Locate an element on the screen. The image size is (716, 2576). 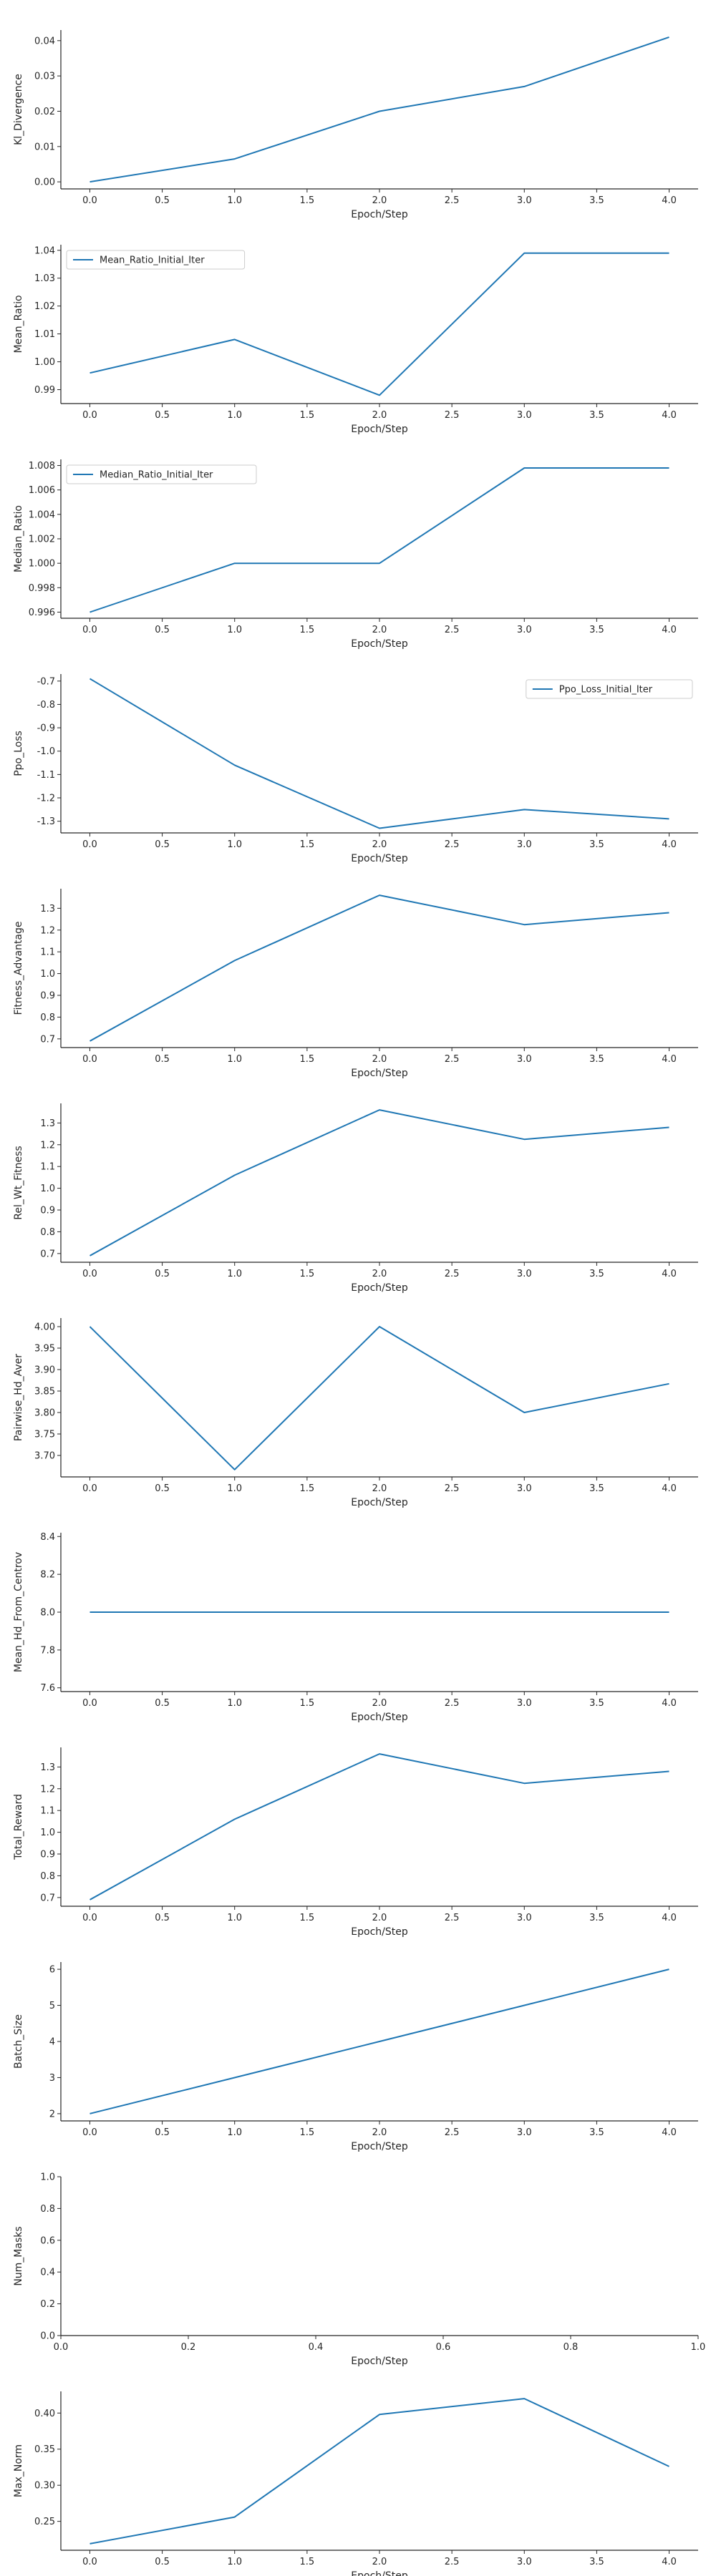
y-tick-label: 1.02 is located at coordinates (44, 306).